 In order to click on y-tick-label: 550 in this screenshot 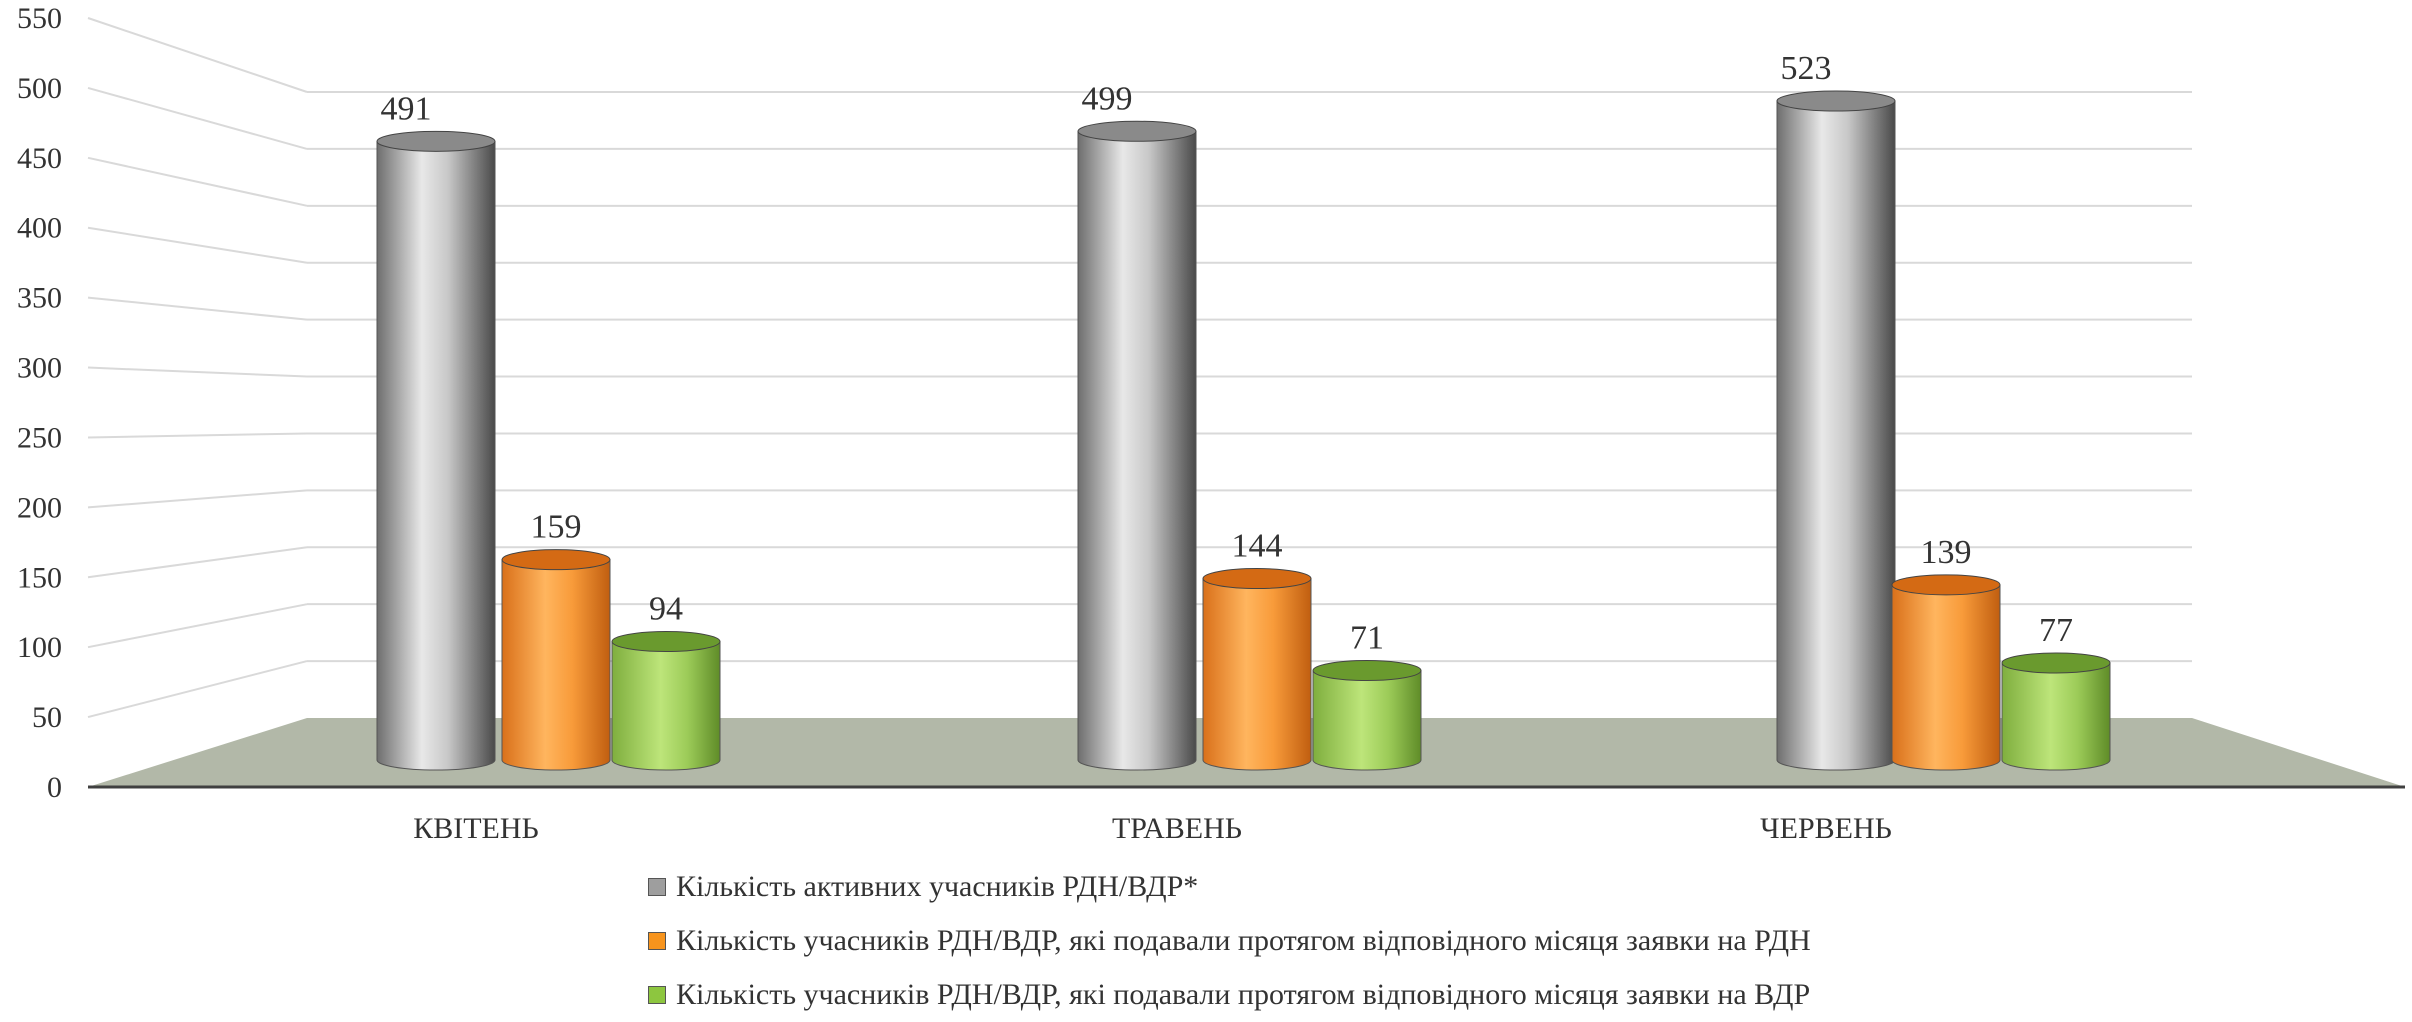, I will do `click(39, 18)`.